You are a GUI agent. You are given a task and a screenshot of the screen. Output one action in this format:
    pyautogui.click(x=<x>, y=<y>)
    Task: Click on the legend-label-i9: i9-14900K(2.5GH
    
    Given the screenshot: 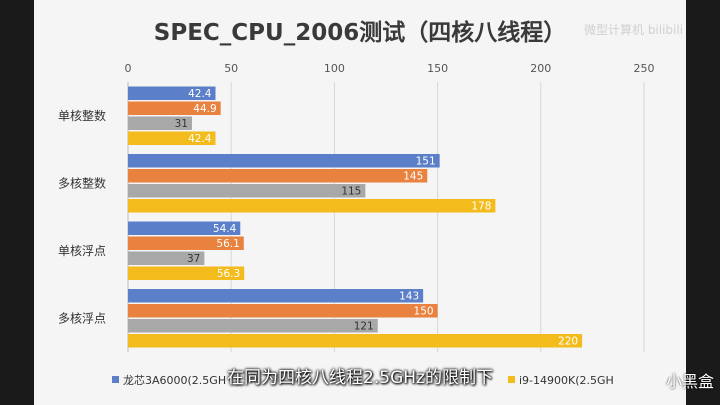 What is the action you would take?
    pyautogui.click(x=566, y=380)
    